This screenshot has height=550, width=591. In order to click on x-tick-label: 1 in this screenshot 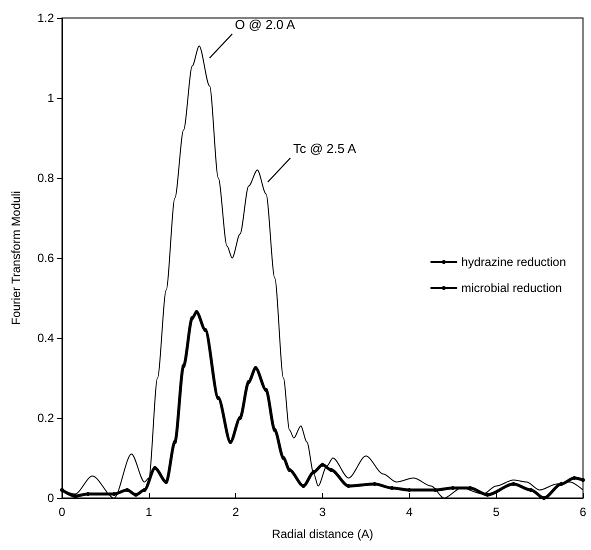, I will do `click(148, 512)`.